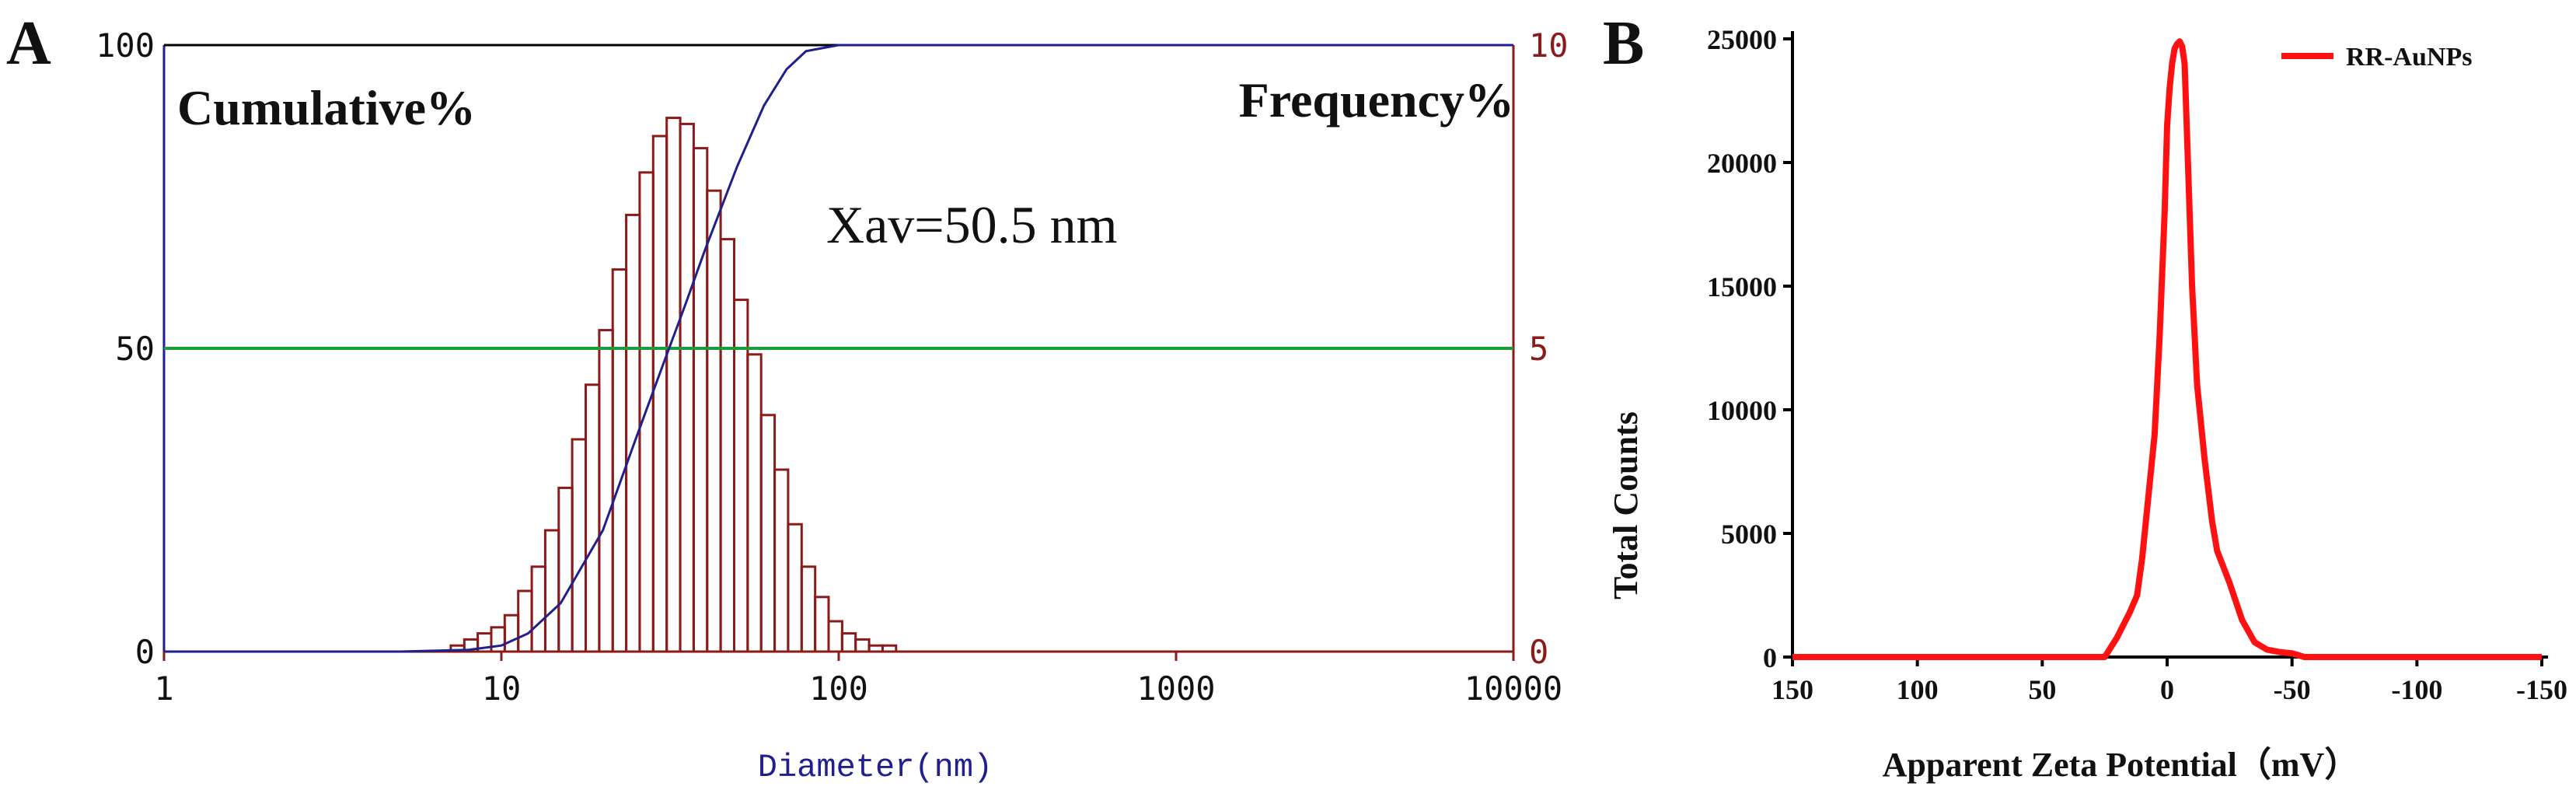 Image resolution: width=2576 pixels, height=797 pixels. I want to click on x-tick-label: -150, so click(2542, 690).